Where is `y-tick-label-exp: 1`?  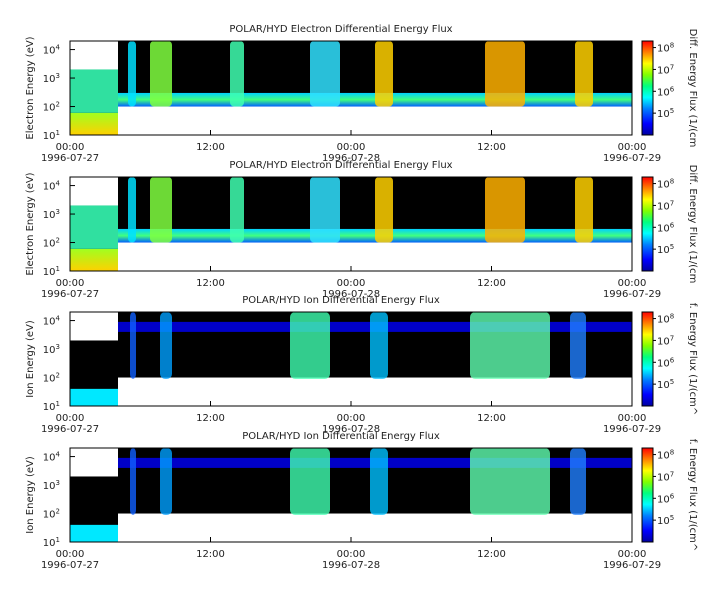 y-tick-label-exp: 1 is located at coordinates (58, 404).